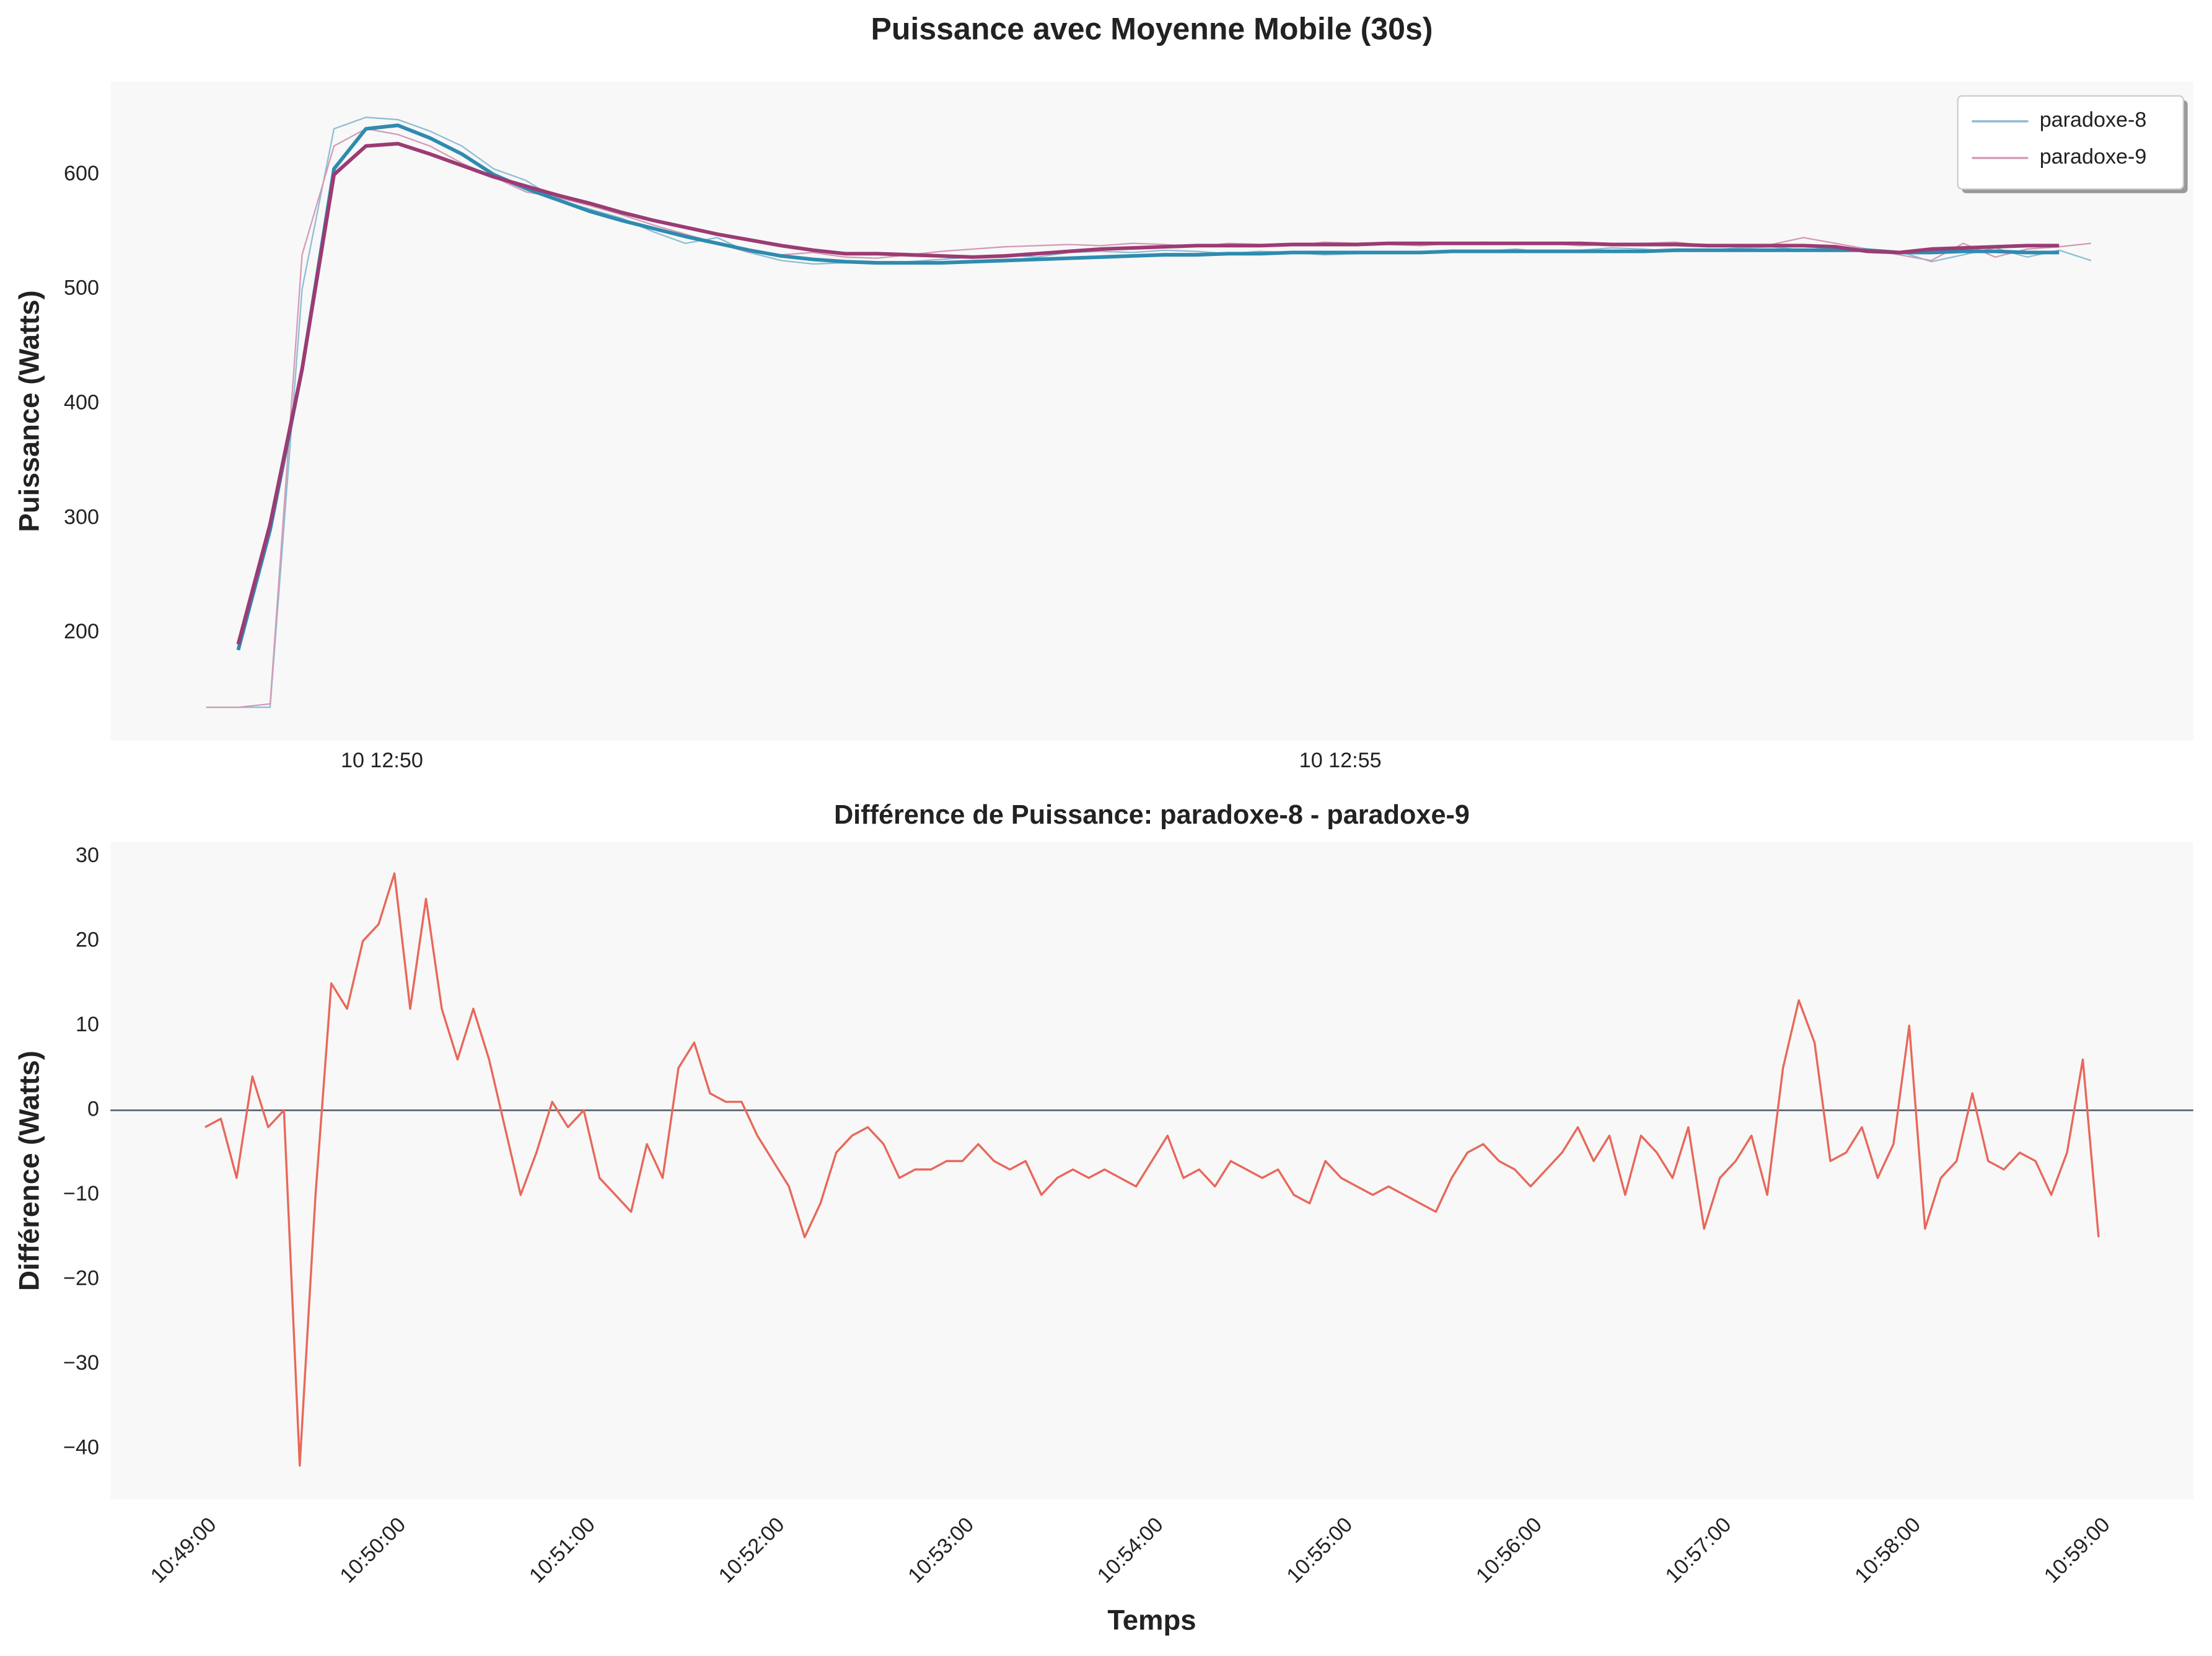 The width and height of the screenshot is (2212, 1656). What do you see at coordinates (81, 1363) in the screenshot?
I see `y-tick-label: −30` at bounding box center [81, 1363].